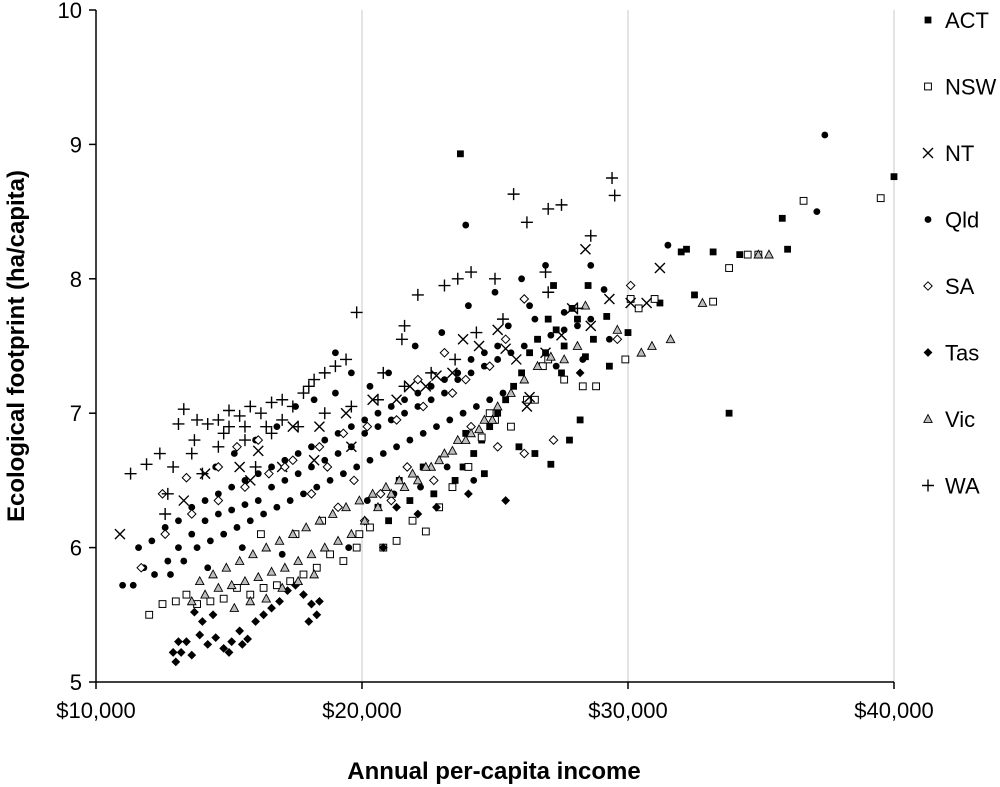 This screenshot has height=787, width=1000. Describe the element at coordinates (362, 710) in the screenshot. I see `x-tick-label: $20,000` at that location.